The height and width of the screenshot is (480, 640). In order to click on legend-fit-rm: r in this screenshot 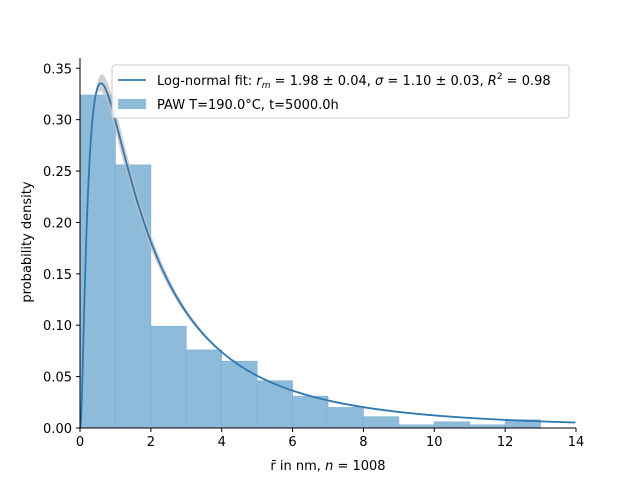, I will do `click(259, 81)`.